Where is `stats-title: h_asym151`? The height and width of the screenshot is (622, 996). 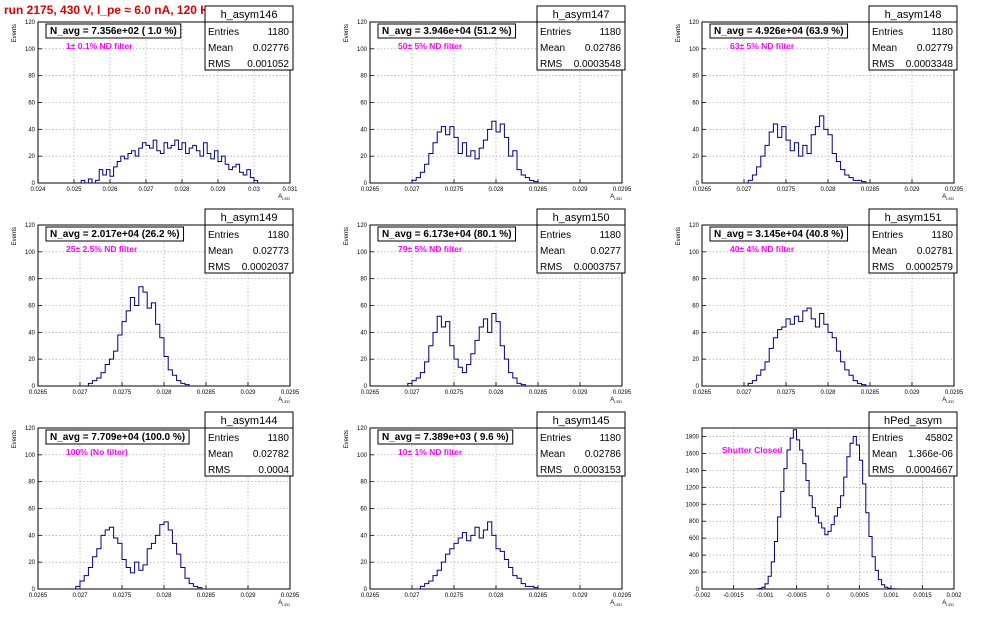
stats-title: h_asym151 is located at coordinates (913, 218).